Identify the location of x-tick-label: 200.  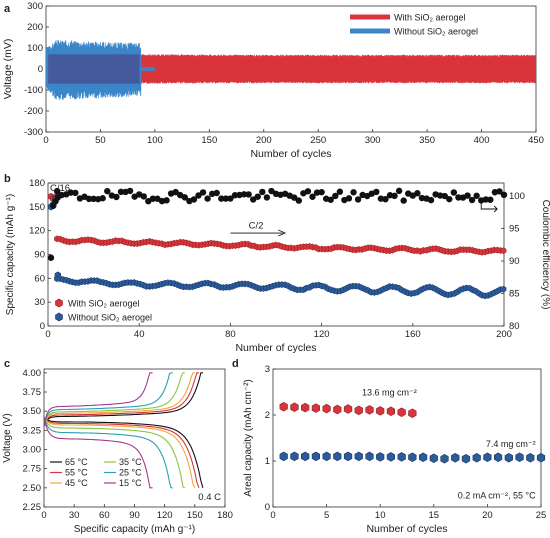
(504, 334).